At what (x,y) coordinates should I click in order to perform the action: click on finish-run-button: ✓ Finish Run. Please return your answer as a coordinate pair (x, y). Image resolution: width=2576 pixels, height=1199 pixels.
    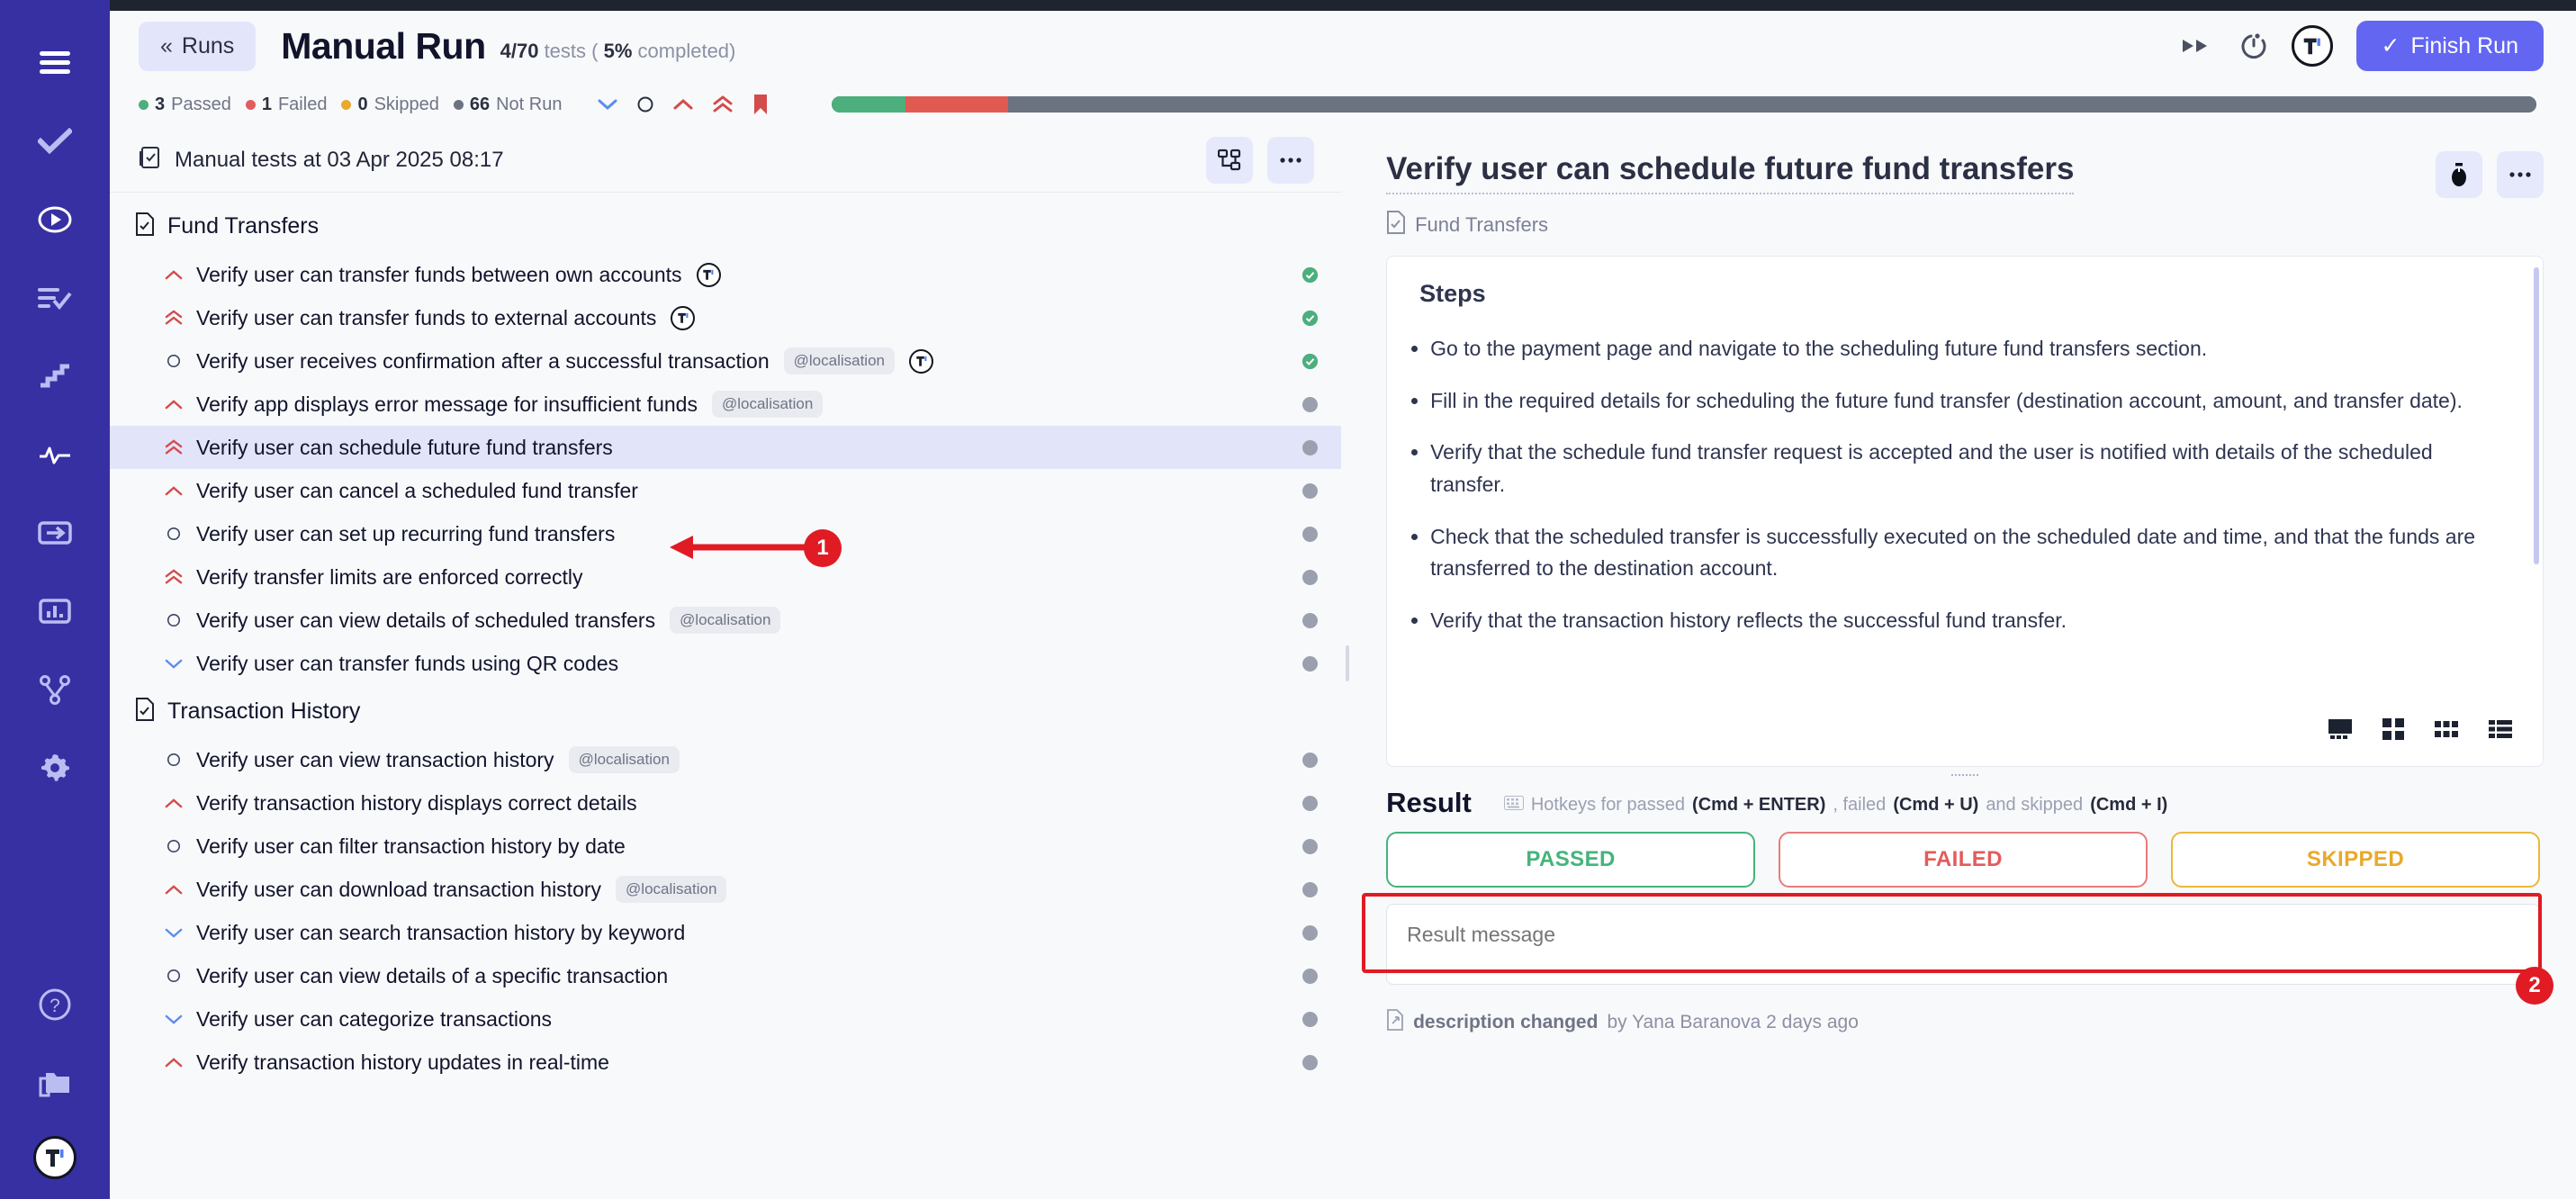
    Looking at the image, I should click on (2449, 46).